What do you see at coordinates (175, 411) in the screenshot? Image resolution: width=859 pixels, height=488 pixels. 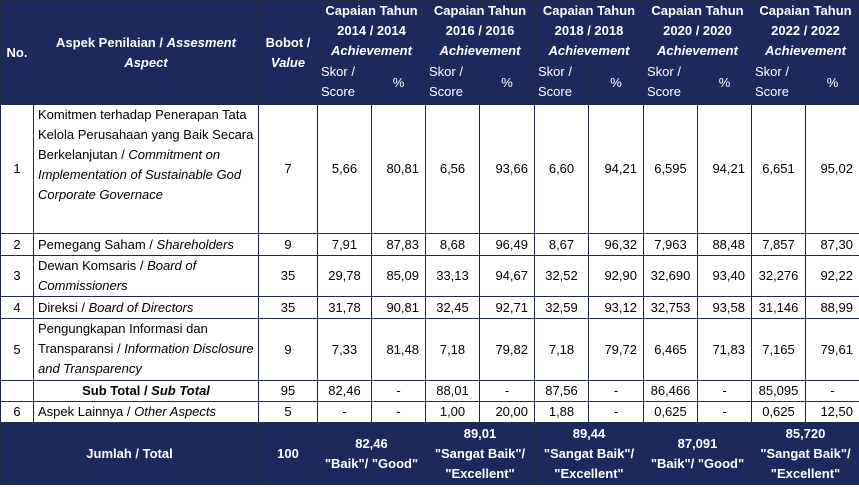 I see `aspect-en: Other Aspects` at bounding box center [175, 411].